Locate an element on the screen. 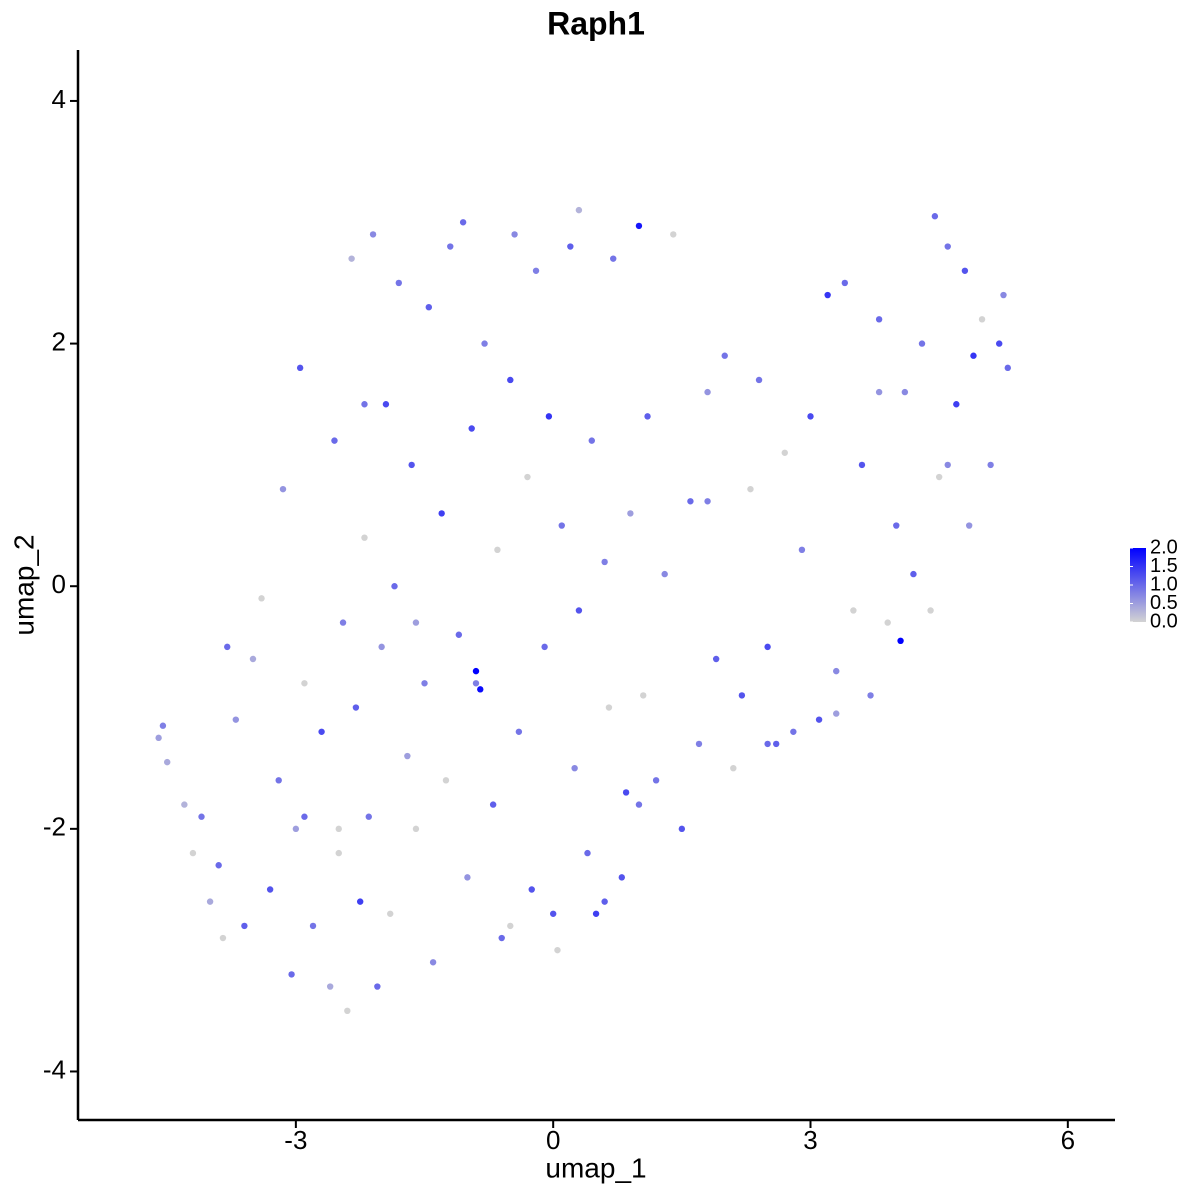 The image size is (1200, 1200). colorbar-label: 0.5 is located at coordinates (1164, 603).